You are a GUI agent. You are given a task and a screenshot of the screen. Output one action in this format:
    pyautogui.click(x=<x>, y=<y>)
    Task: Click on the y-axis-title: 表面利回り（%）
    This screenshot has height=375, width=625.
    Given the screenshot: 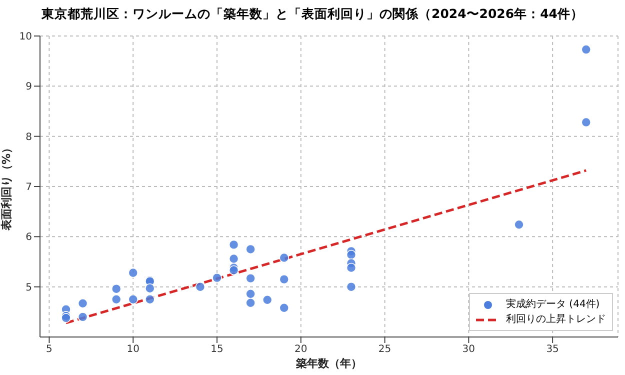 What is the action you would take?
    pyautogui.click(x=6, y=187)
    